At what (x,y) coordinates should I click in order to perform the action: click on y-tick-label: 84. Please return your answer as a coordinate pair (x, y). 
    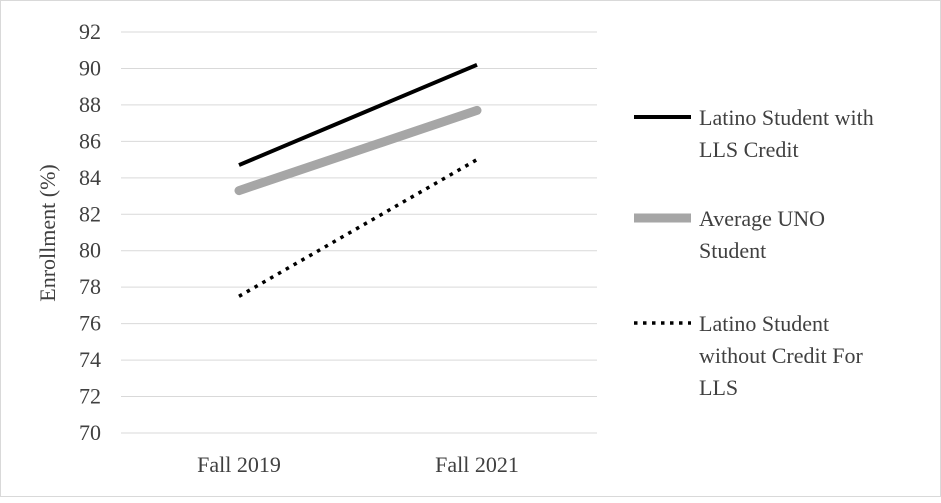
    Looking at the image, I should click on (90, 177).